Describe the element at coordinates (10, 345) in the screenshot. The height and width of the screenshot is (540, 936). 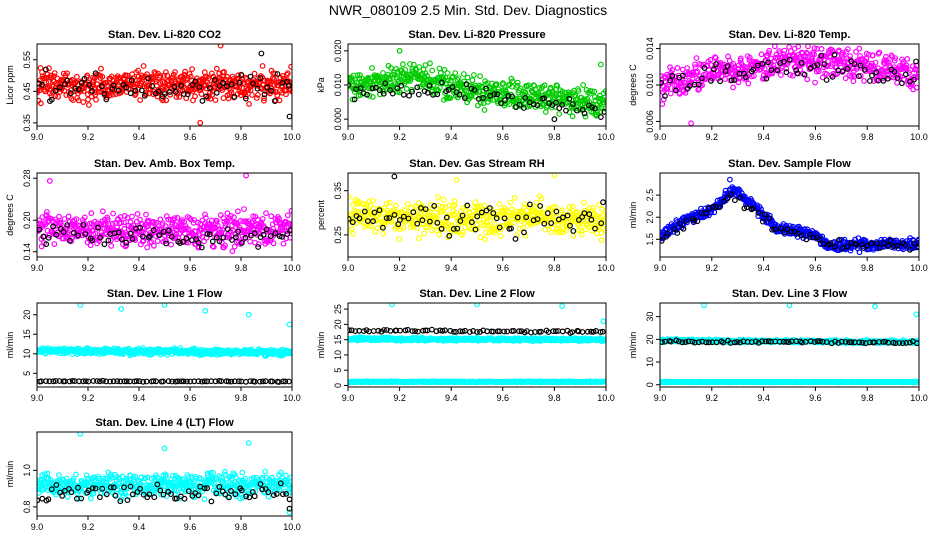
I see `y-axis-label: ml/min` at that location.